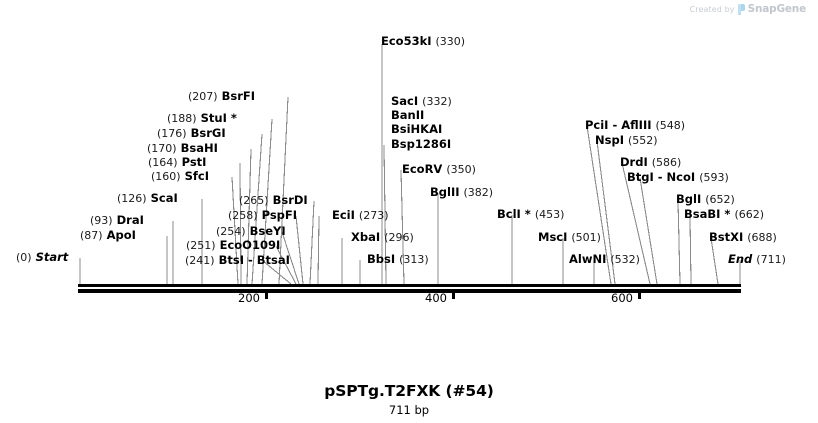 This screenshot has height=423, width=818. Describe the element at coordinates (263, 215) in the screenshot. I see `site-label-pspfi: (258) PspFI` at that location.